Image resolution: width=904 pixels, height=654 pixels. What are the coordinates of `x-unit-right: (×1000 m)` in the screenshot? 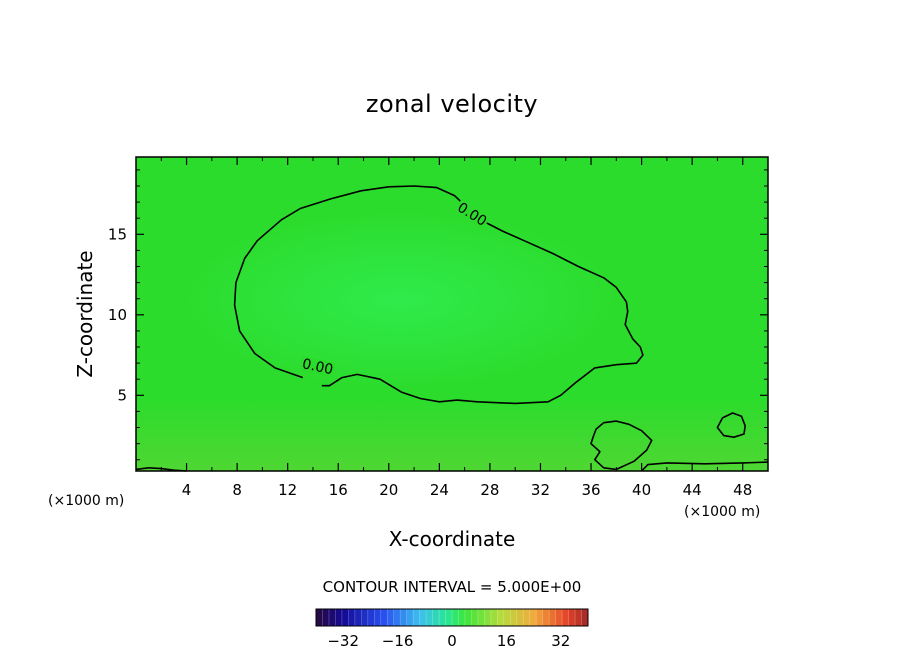 It's located at (722, 512).